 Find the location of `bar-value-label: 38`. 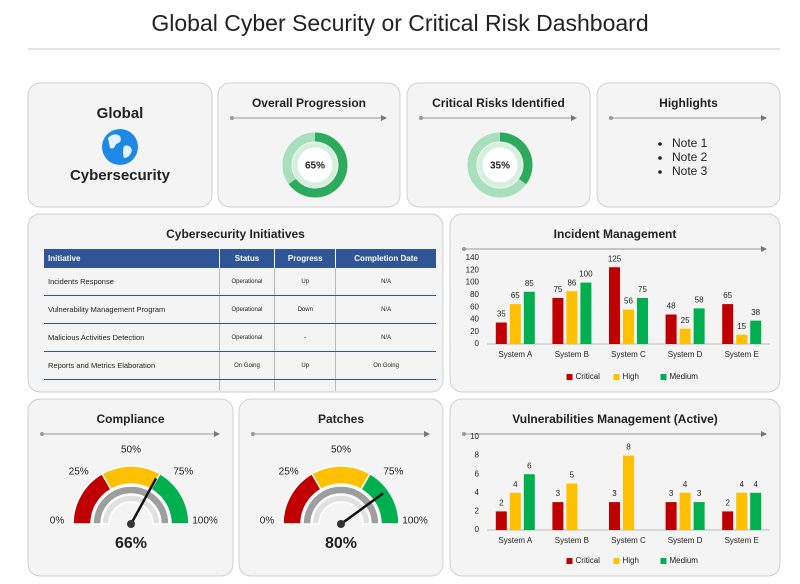

bar-value-label: 38 is located at coordinates (755, 312).